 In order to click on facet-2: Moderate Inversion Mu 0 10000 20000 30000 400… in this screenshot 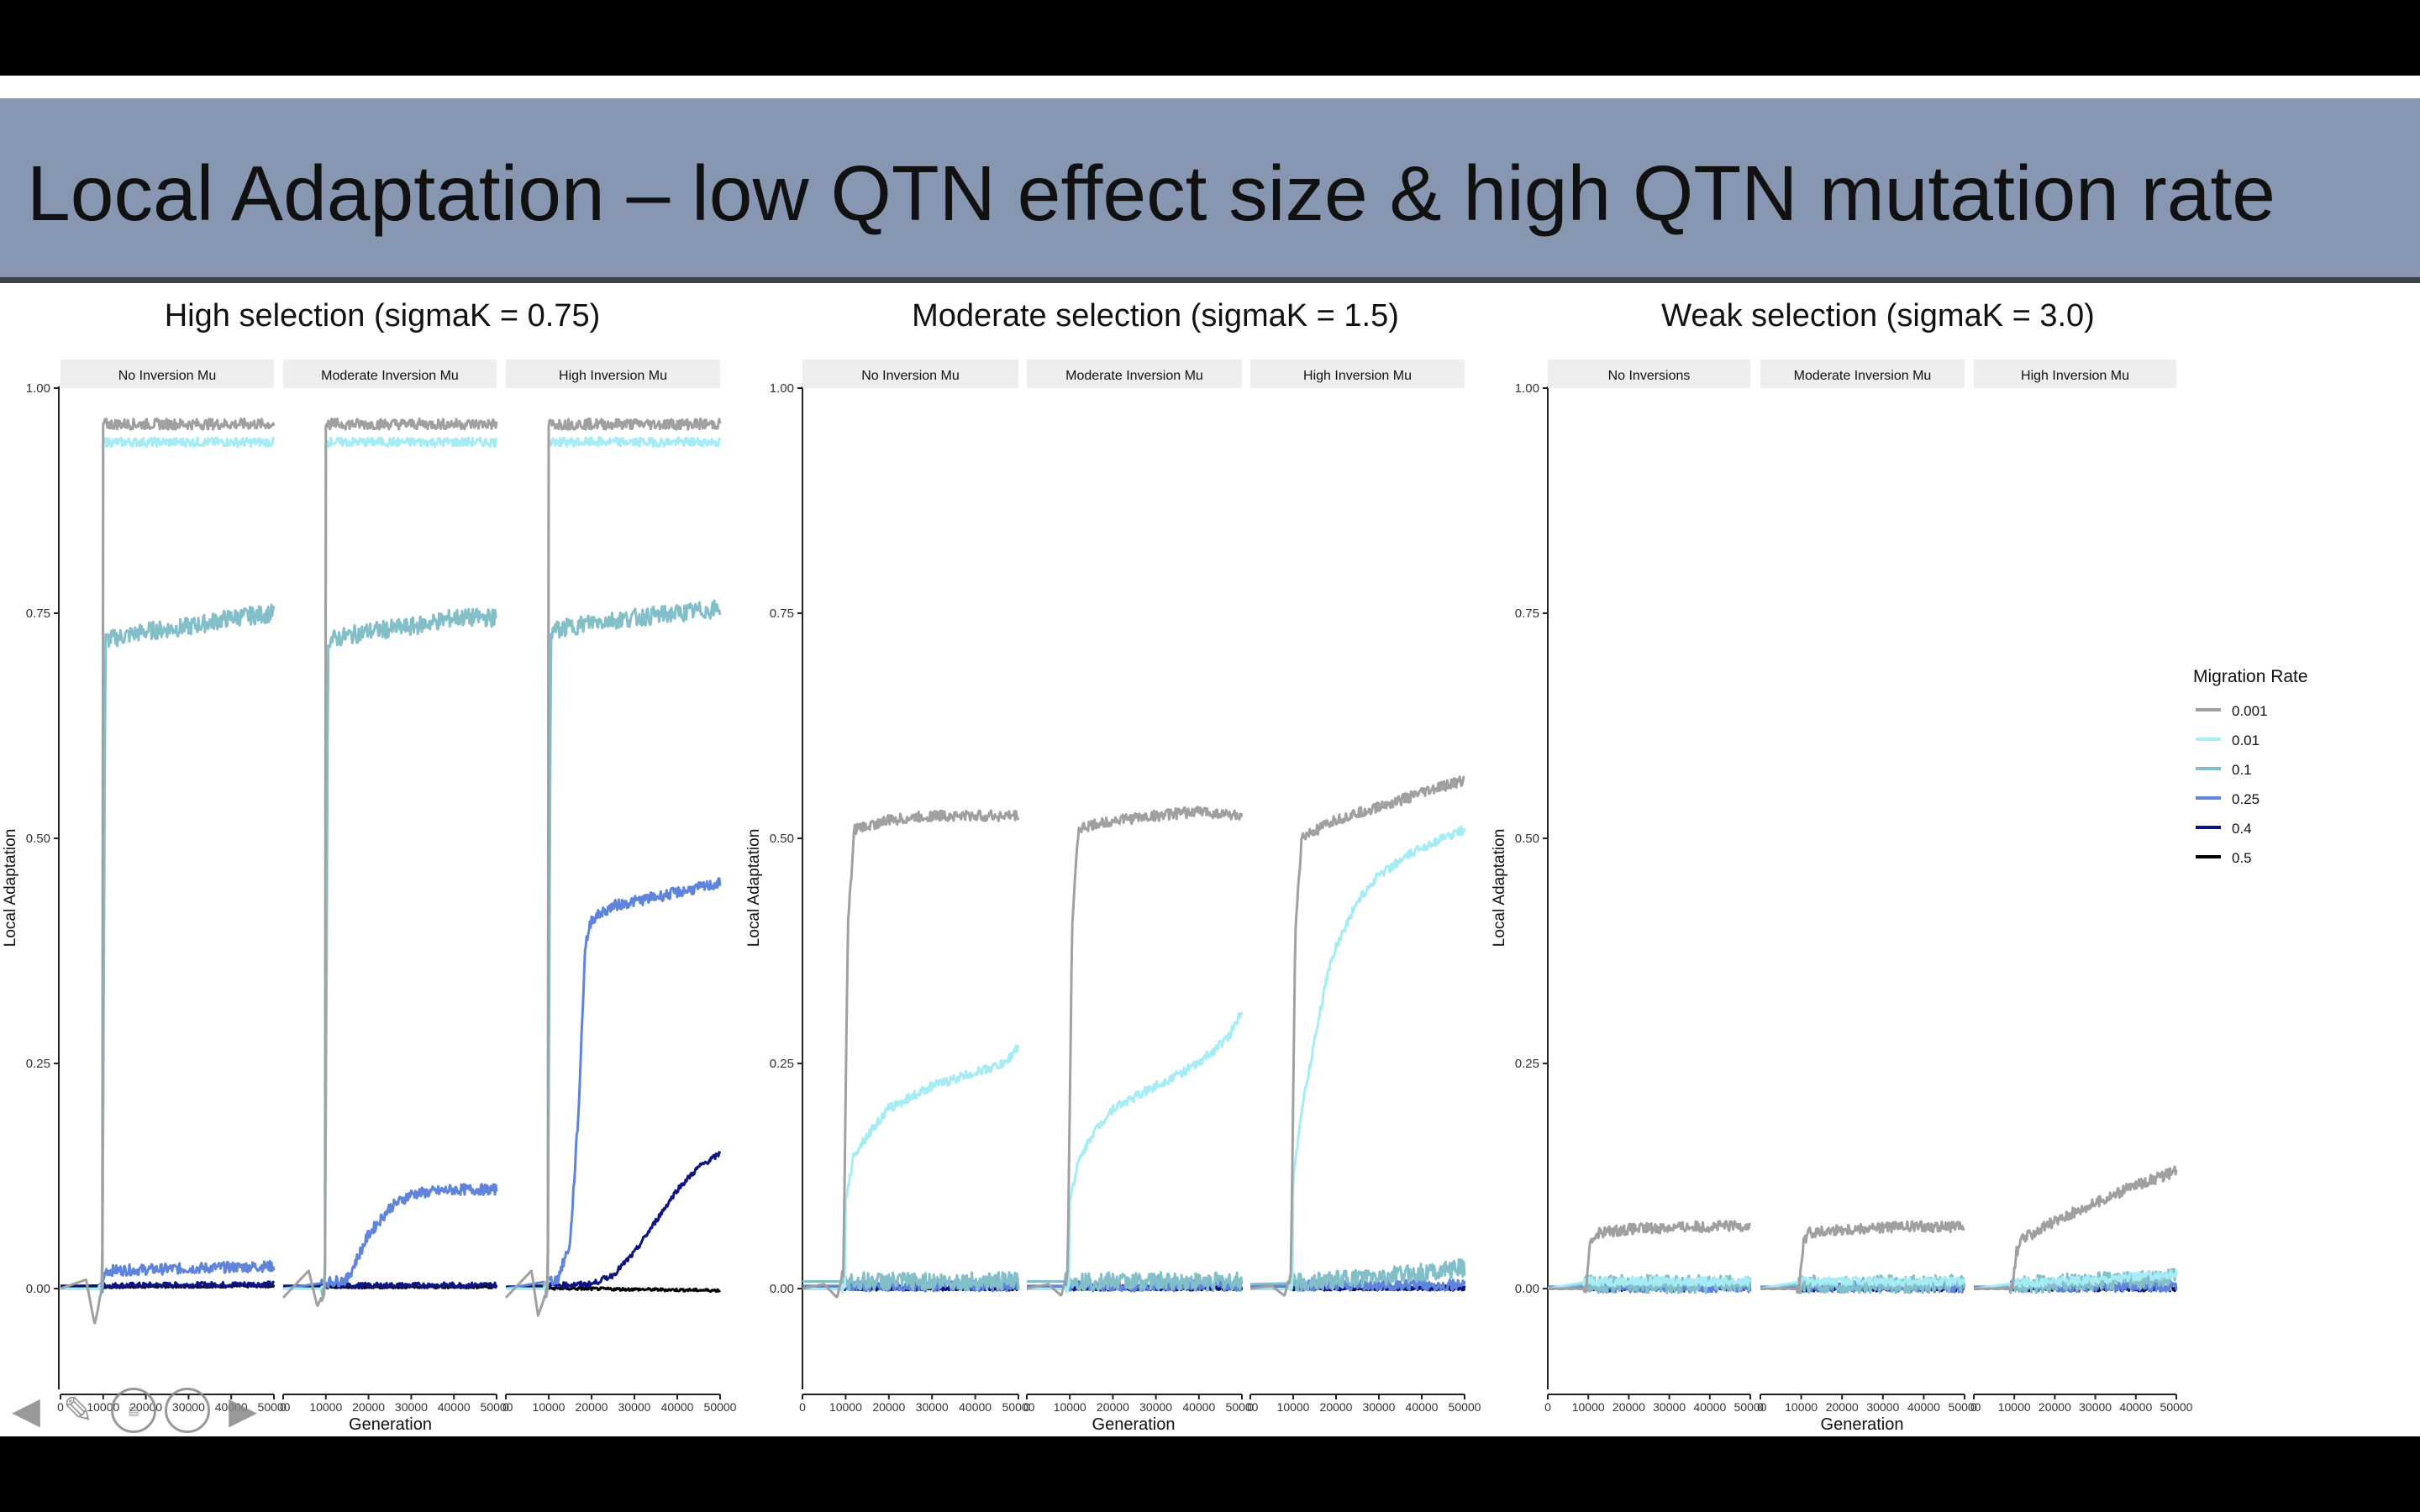, I will do `click(1869, 887)`.